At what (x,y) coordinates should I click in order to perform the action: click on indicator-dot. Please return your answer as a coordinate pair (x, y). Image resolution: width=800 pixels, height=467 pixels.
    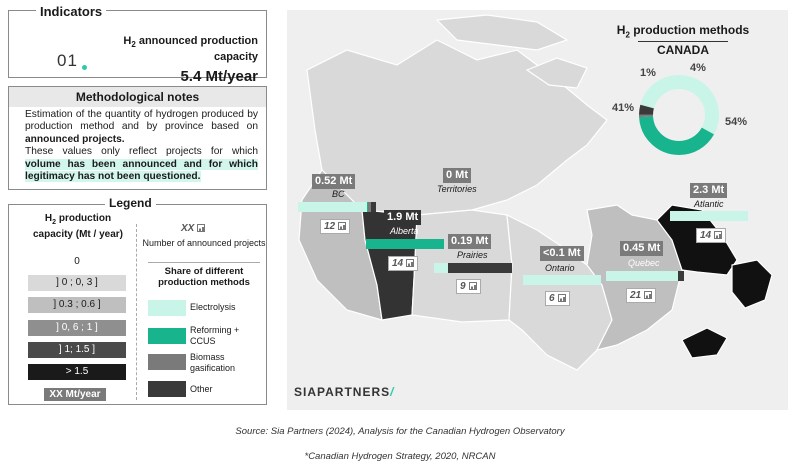
    Looking at the image, I should click on (84, 67).